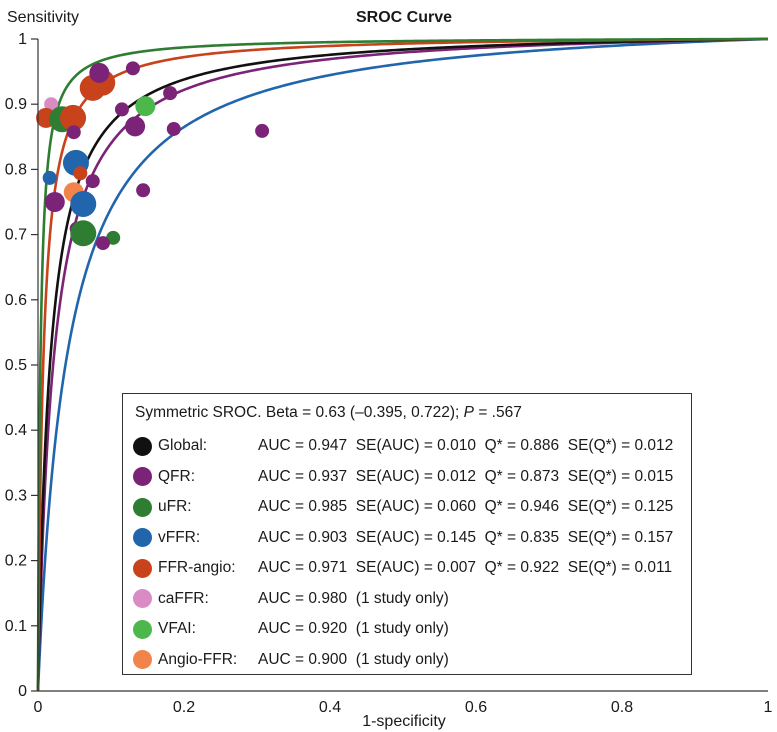 This screenshot has width=777, height=732. I want to click on legend-label: Angio-FFR:, so click(198, 659).